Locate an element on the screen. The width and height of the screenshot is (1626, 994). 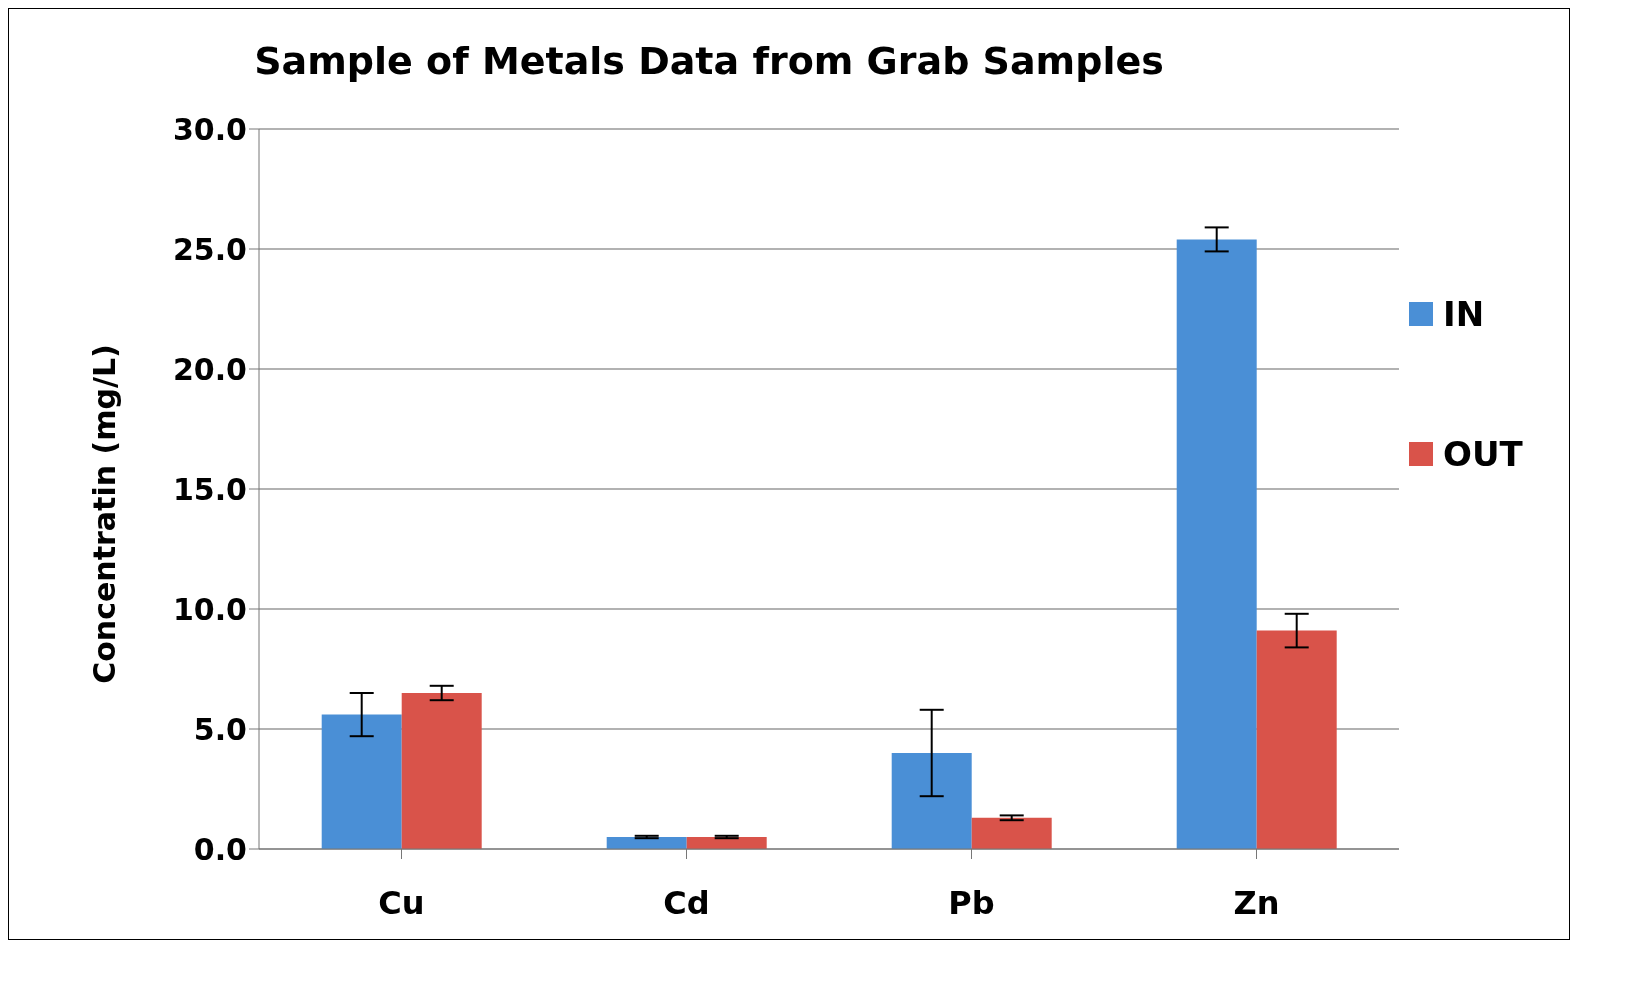
y-tick-label: 5.0 is located at coordinates (220, 729).